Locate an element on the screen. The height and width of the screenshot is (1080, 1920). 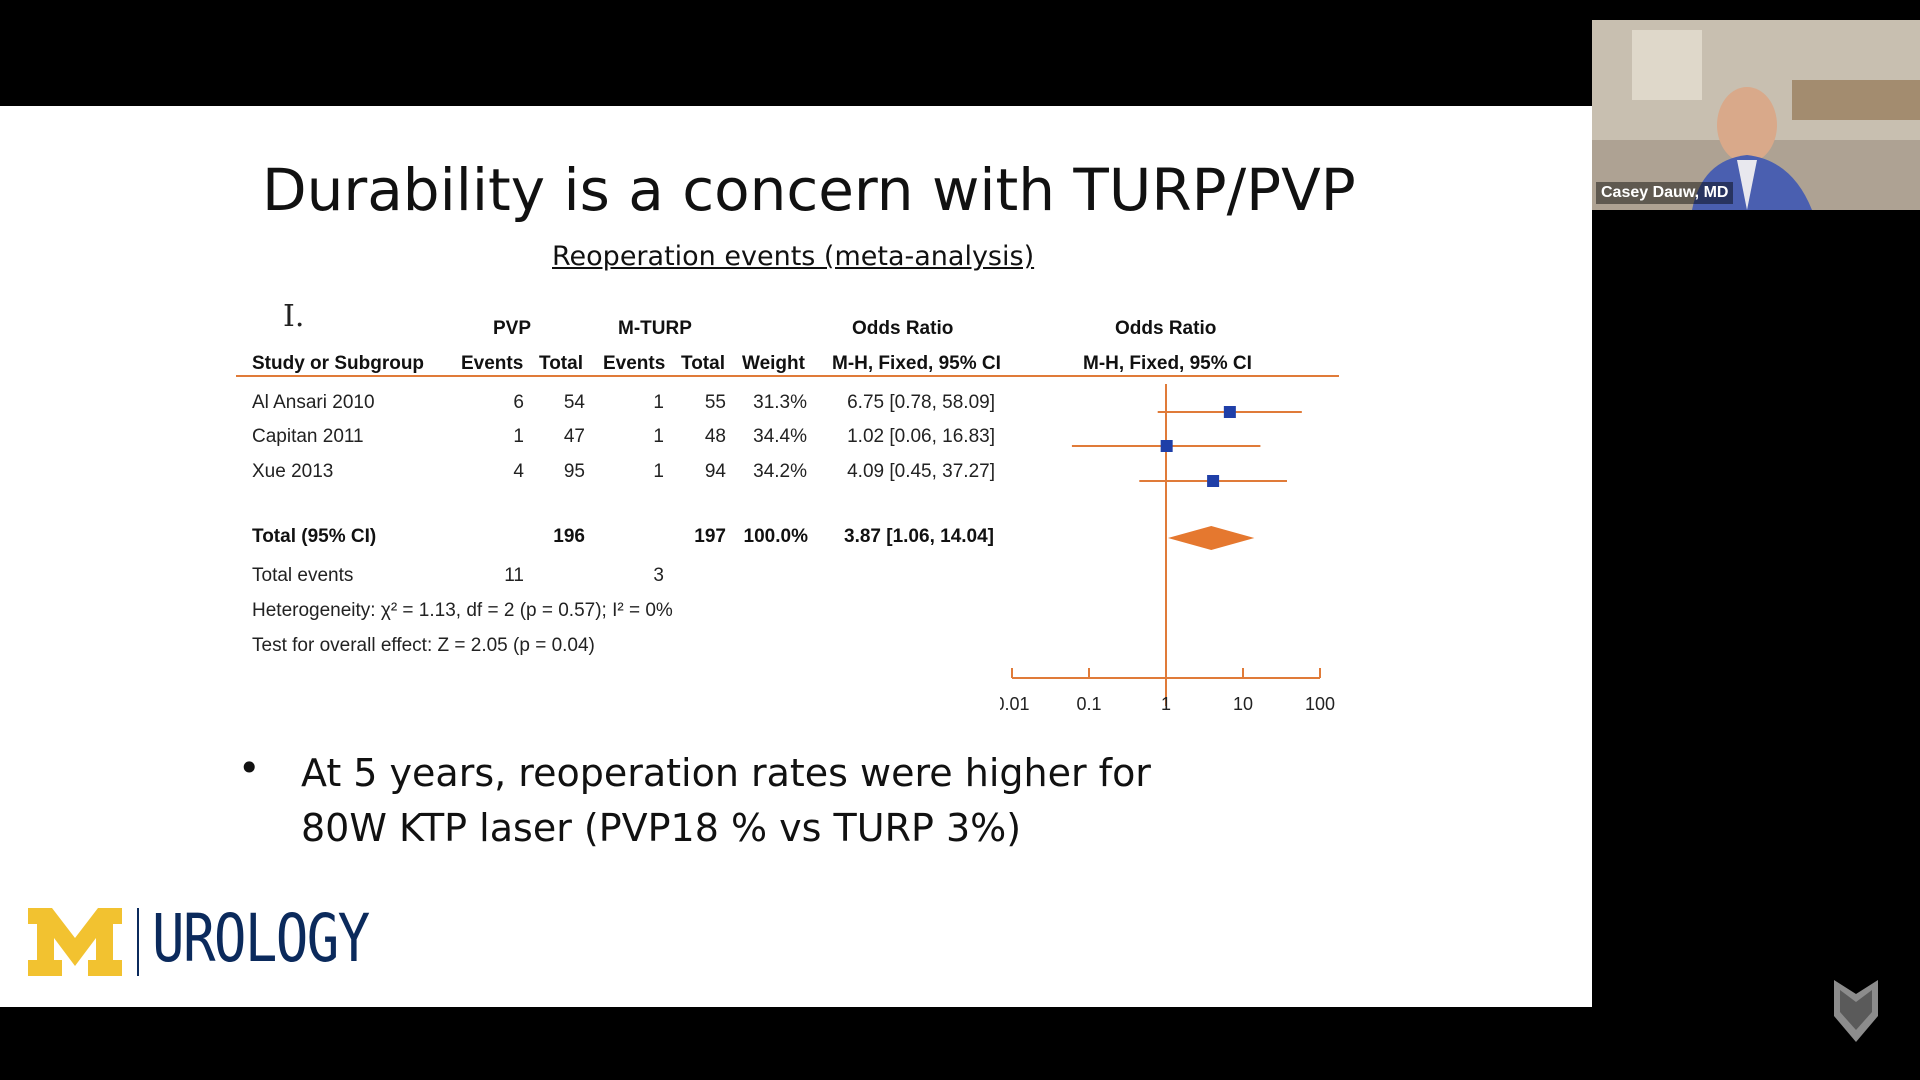
x-axis-tick-label: 10 is located at coordinates (1243, 704).